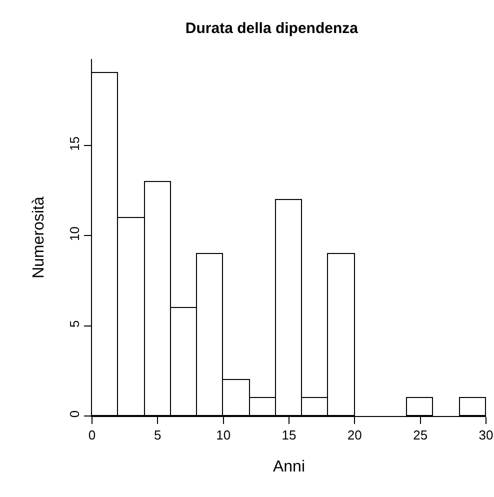 Image resolution: width=494 pixels, height=497 pixels. I want to click on chart-title: Durata della dipendenza, so click(272, 28).